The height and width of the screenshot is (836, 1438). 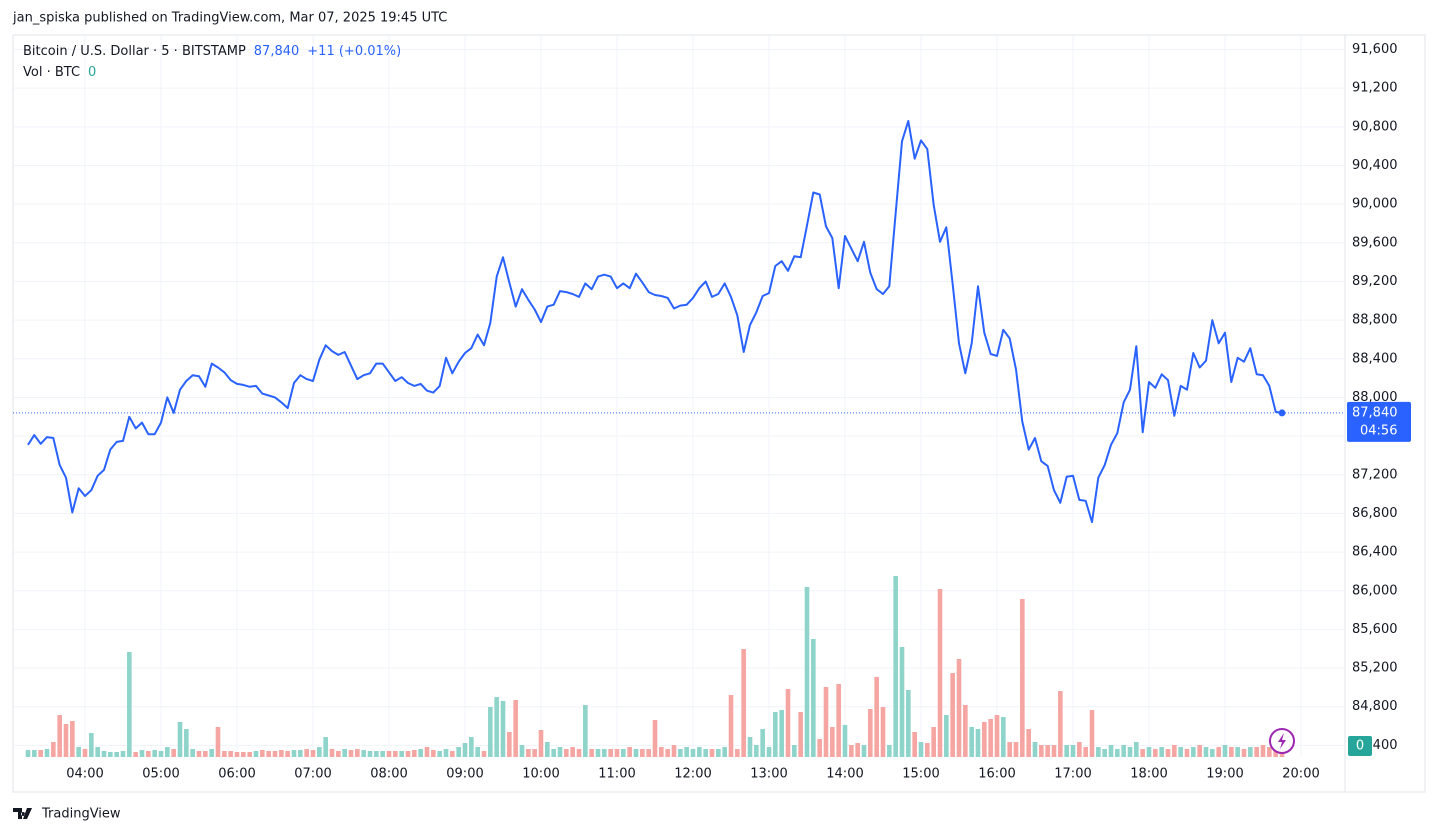 What do you see at coordinates (1375, 412) in the screenshot?
I see `price-tag-value: 87,840` at bounding box center [1375, 412].